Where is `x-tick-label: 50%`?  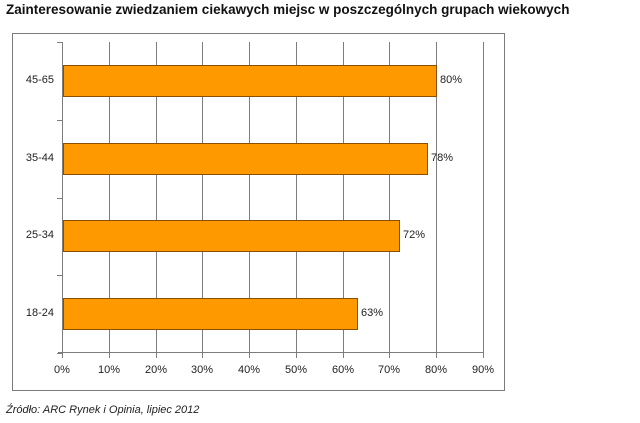
x-tick-label: 50% is located at coordinates (296, 370).